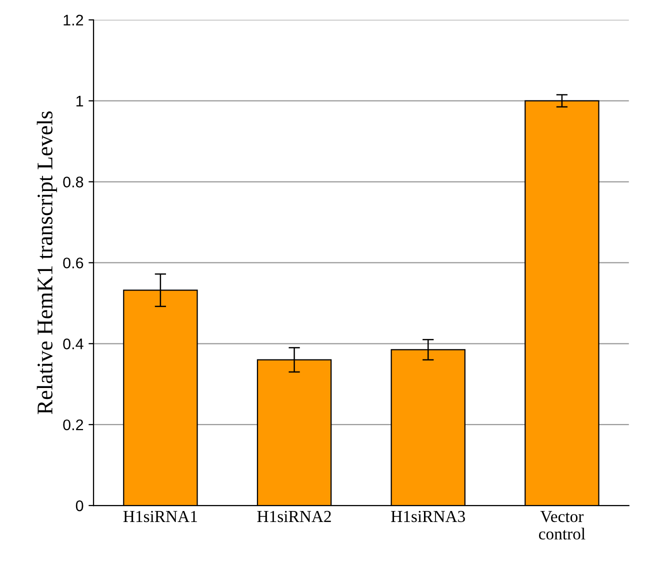 This screenshot has height=568, width=645. I want to click on x-tick-label: Vector control, so click(562, 525).